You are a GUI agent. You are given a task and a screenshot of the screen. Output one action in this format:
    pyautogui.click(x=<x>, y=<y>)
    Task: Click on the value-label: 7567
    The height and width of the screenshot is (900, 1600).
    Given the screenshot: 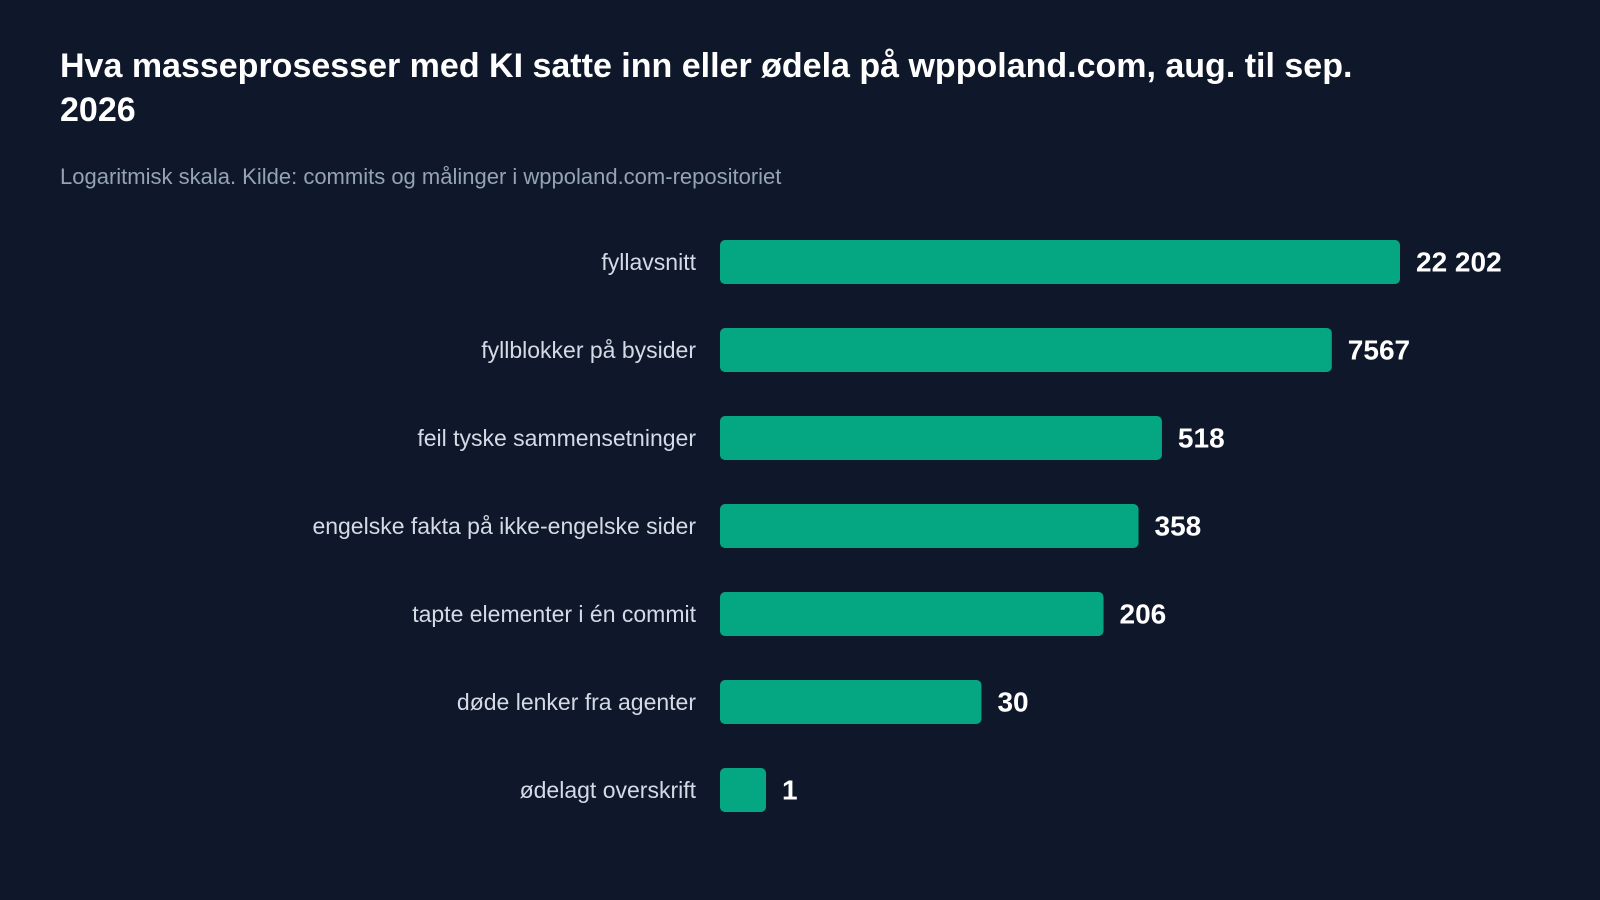 What is the action you would take?
    pyautogui.click(x=1379, y=350)
    